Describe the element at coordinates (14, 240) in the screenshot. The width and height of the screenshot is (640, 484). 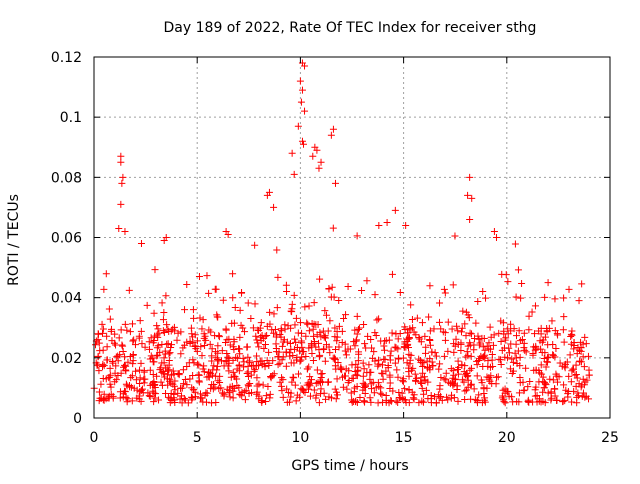
I see `y-axis-label: ROTI / TECUs` at that location.